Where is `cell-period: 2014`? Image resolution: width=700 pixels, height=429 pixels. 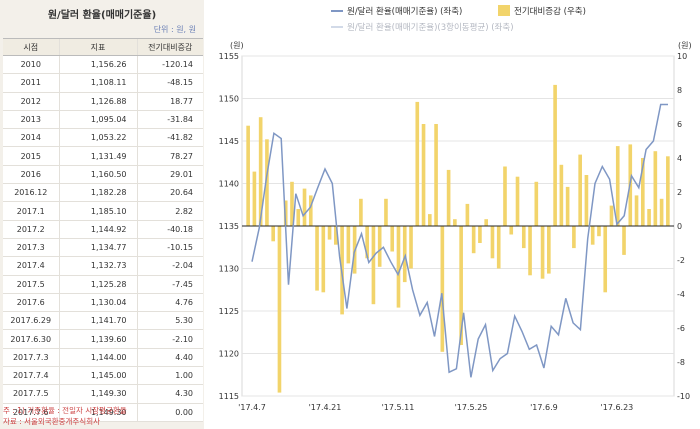 cell-period: 2014 is located at coordinates (31, 138).